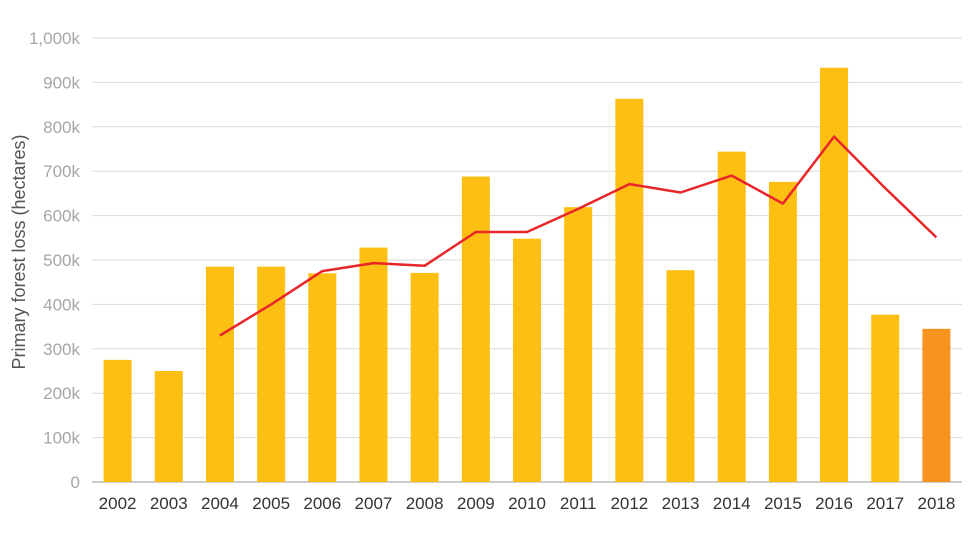 The width and height of the screenshot is (974, 533). What do you see at coordinates (55, 38) in the screenshot?
I see `y-tick-label: 1,000k` at bounding box center [55, 38].